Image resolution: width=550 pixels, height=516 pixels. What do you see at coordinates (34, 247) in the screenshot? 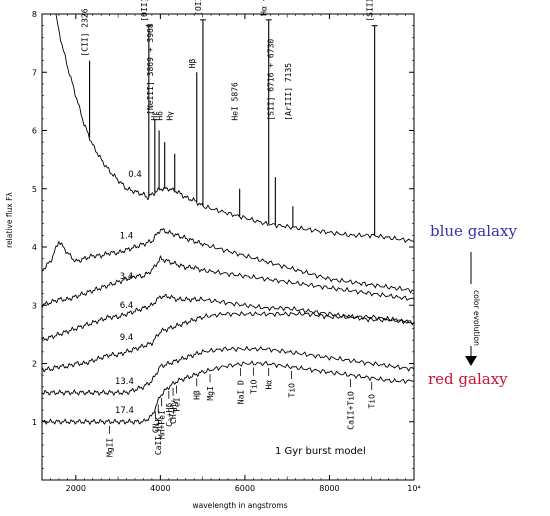
I see `y-tick-label: 4` at bounding box center [34, 247].